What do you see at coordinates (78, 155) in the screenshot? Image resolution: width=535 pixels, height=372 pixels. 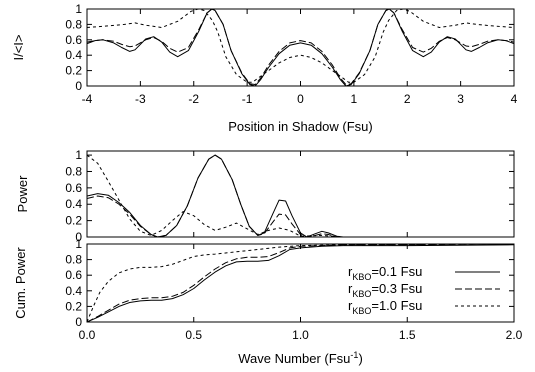 I see `power-y-tick-label: 1` at bounding box center [78, 155].